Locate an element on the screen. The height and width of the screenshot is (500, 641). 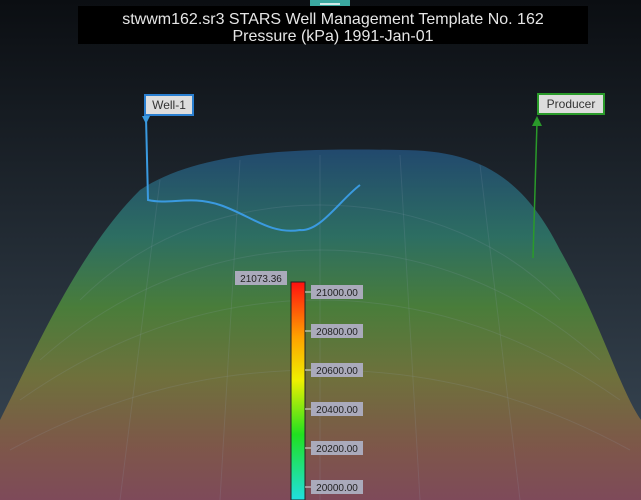
producer-label-box is located at coordinates (571, 104).